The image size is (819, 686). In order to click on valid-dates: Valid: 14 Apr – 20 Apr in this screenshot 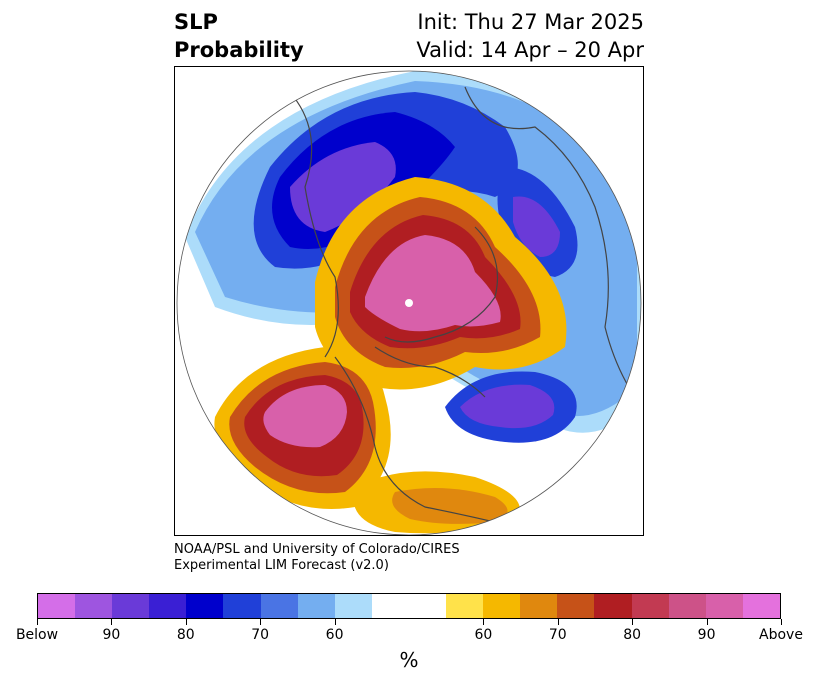, I will do `click(530, 50)`.